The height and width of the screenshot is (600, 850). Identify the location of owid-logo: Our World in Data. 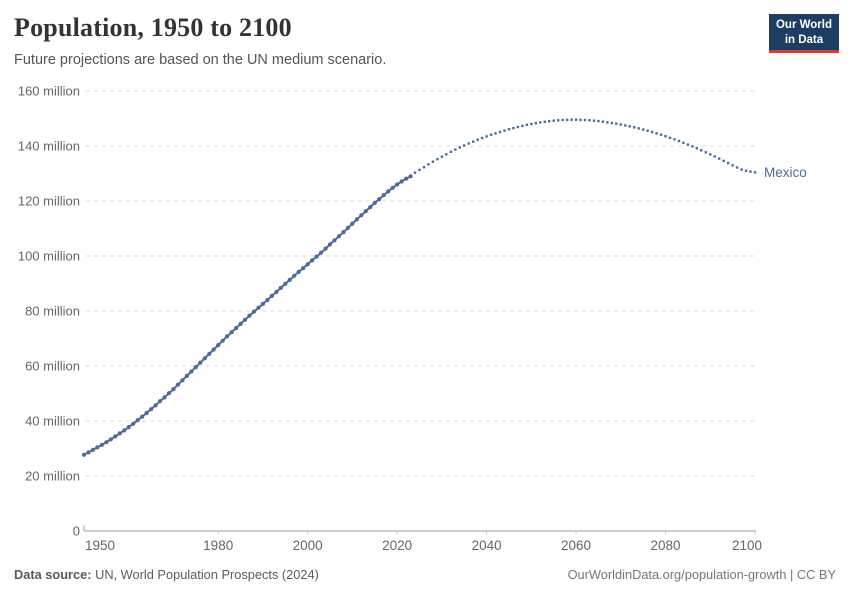
(803, 34).